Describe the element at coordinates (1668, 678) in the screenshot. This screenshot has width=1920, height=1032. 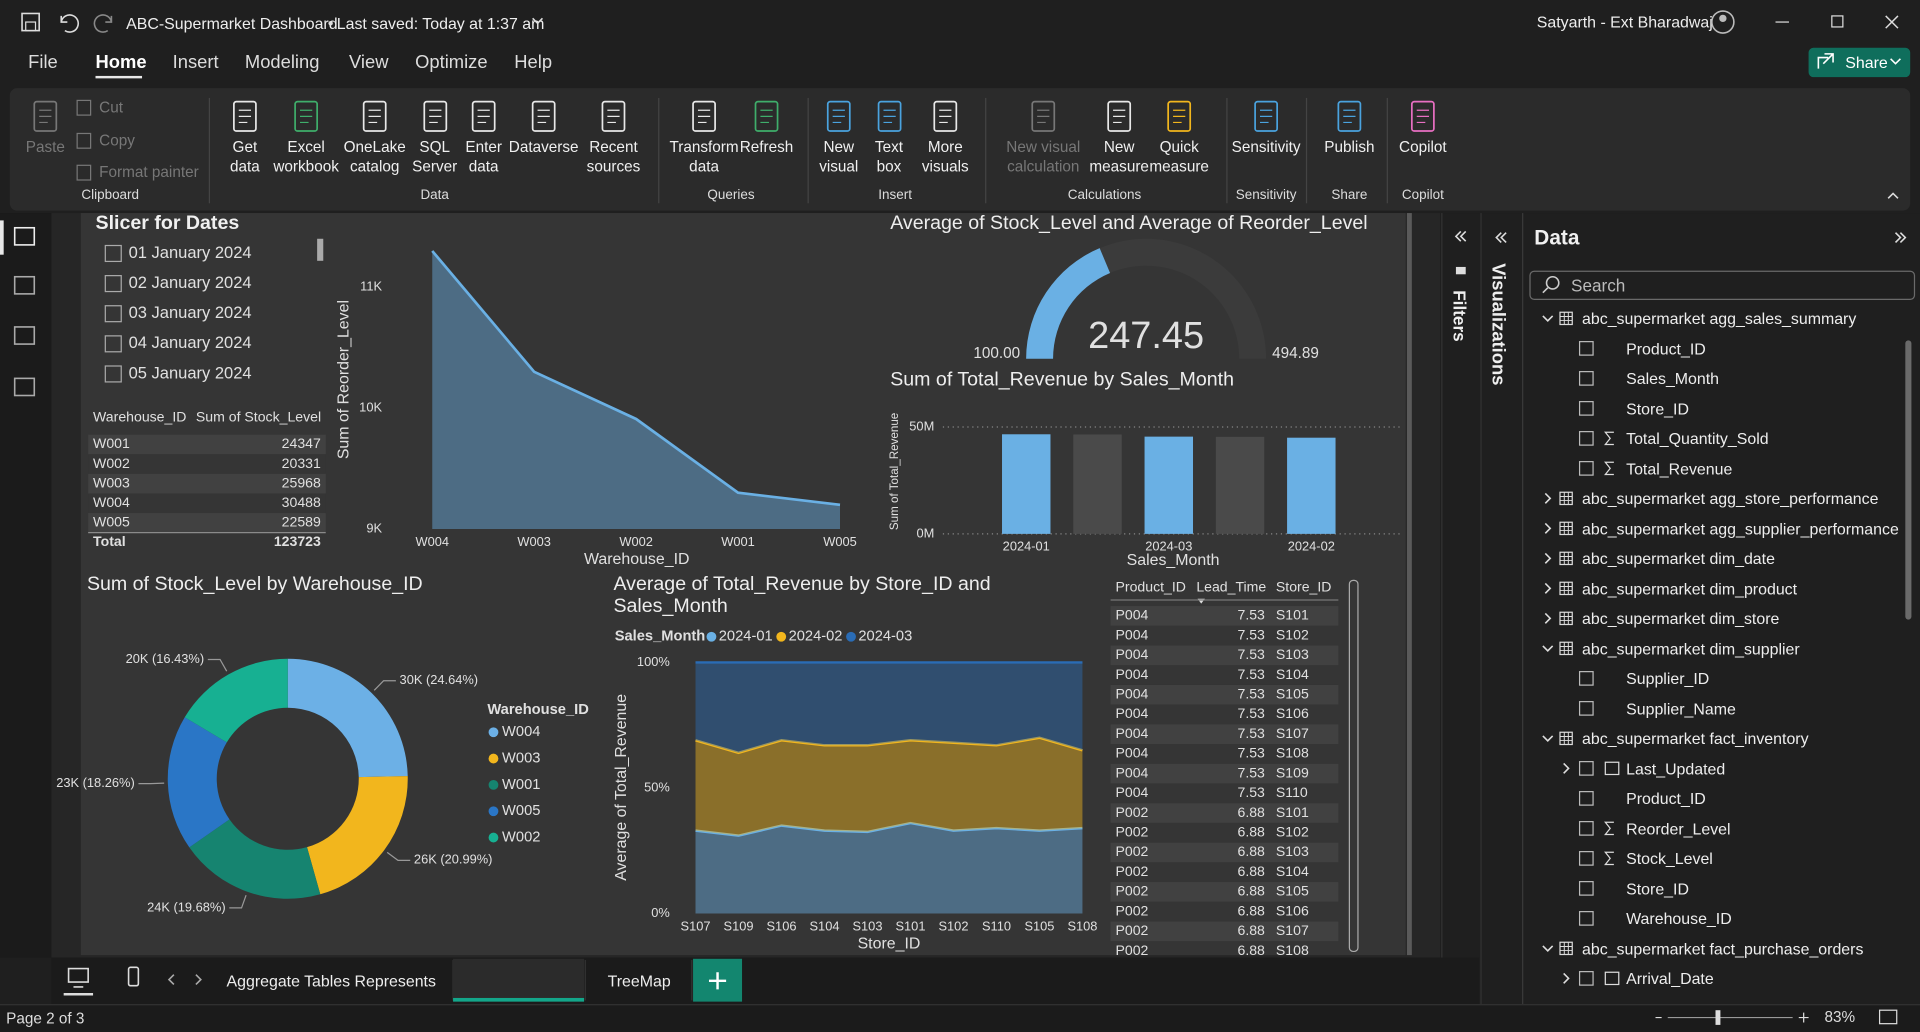
I see `data-field-item: Supplier_ID` at that location.